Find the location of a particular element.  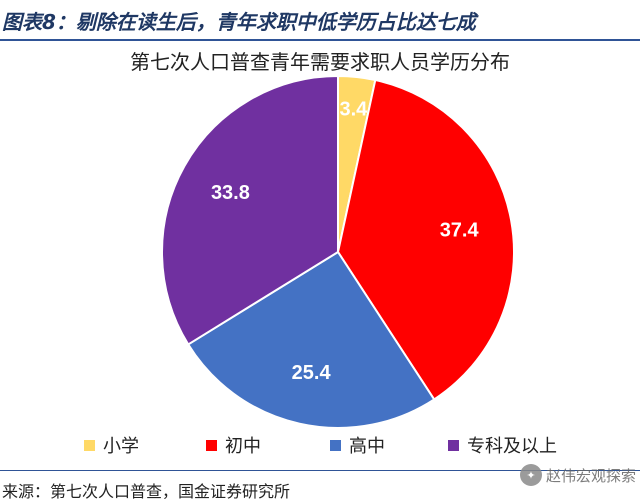

slice-value-label-2: 25.4 is located at coordinates (312, 373).